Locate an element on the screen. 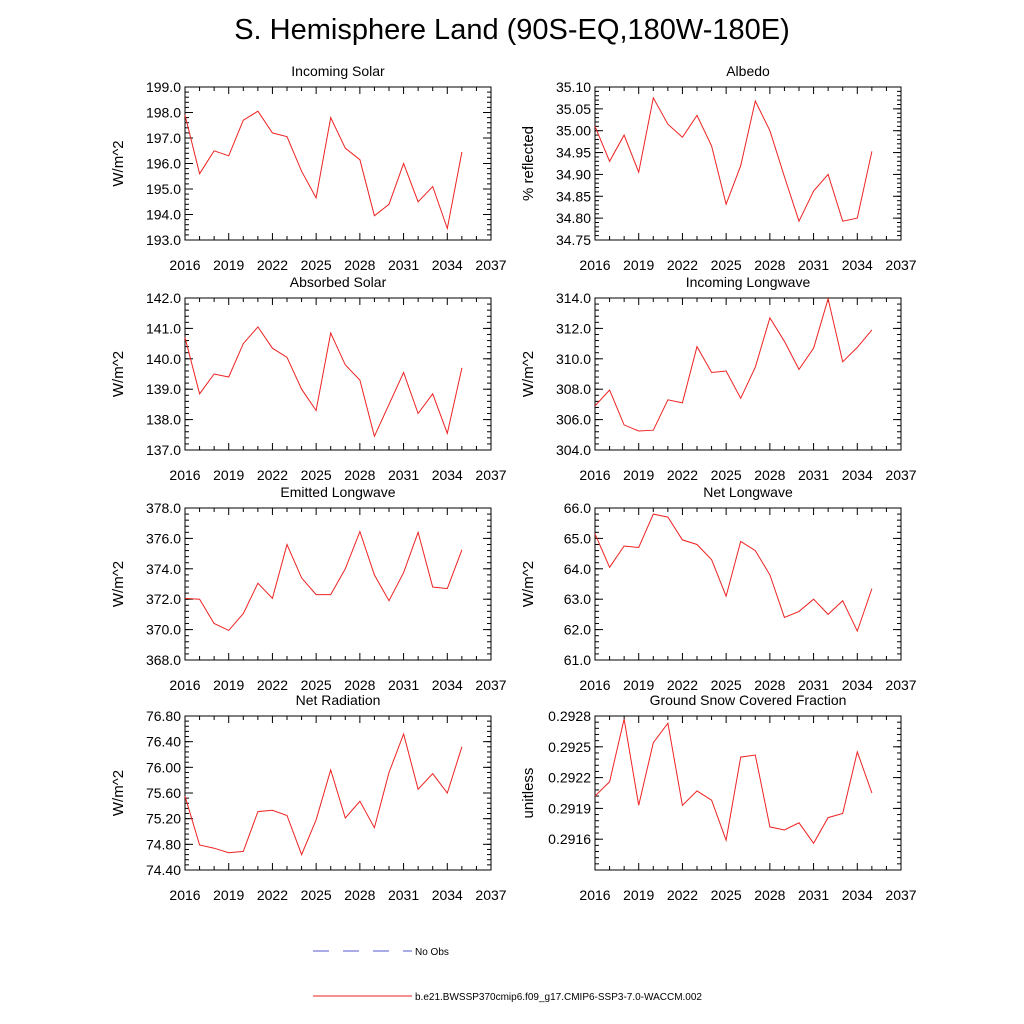  y-tick-label: 34.75 is located at coordinates (573, 240).